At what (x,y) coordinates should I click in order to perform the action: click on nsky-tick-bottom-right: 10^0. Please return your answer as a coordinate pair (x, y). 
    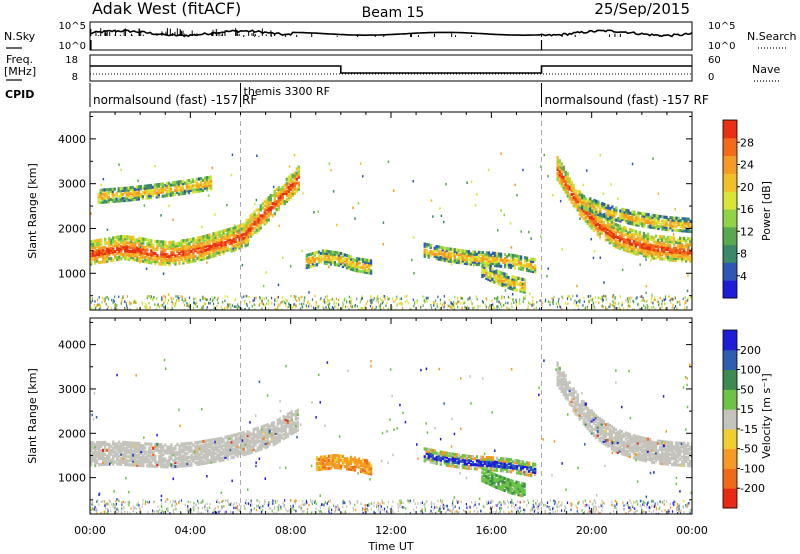
    Looking at the image, I should click on (721, 46).